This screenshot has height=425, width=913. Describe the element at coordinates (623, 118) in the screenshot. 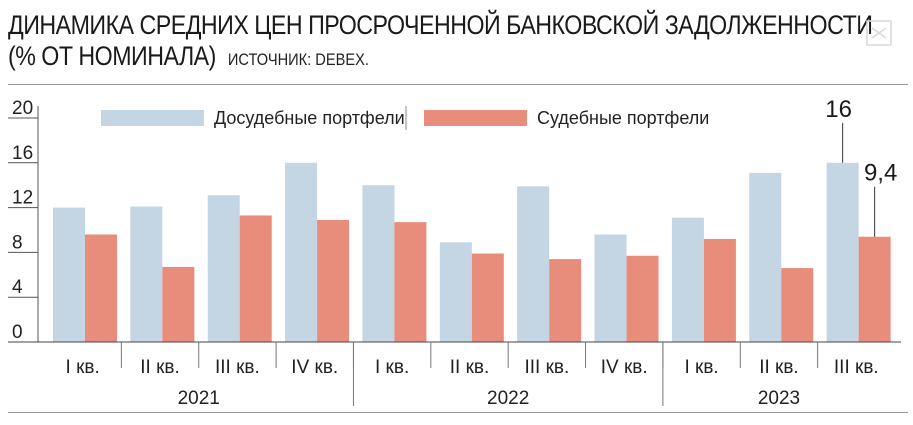

I see `legend-label-judicial: Судебные портфели` at that location.